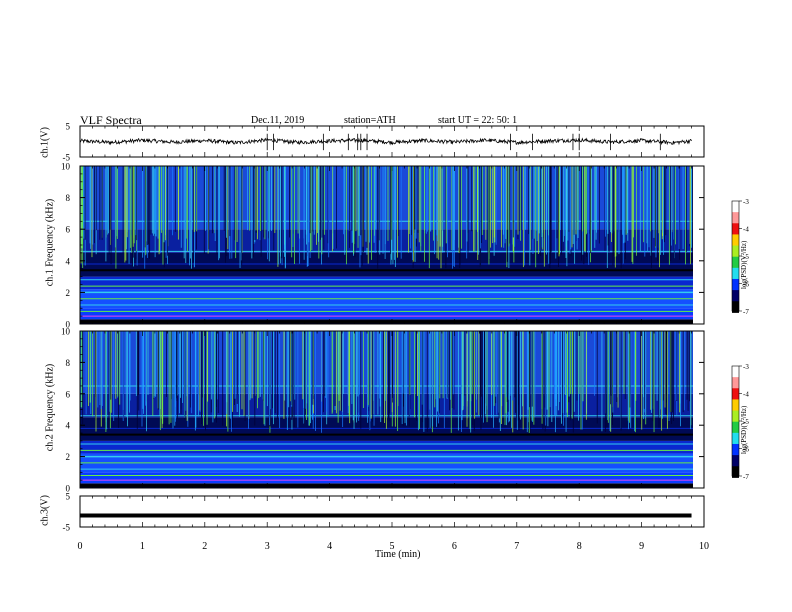 The height and width of the screenshot is (612, 792). What do you see at coordinates (68, 394) in the screenshot?
I see `spec2-ytick-label: 6` at bounding box center [68, 394].